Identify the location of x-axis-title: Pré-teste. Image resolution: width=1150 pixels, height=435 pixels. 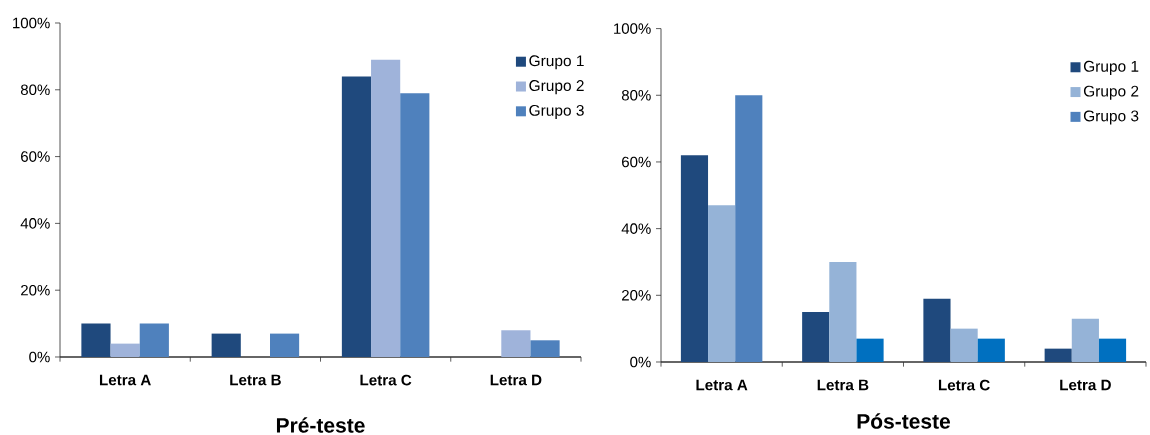
(320, 425).